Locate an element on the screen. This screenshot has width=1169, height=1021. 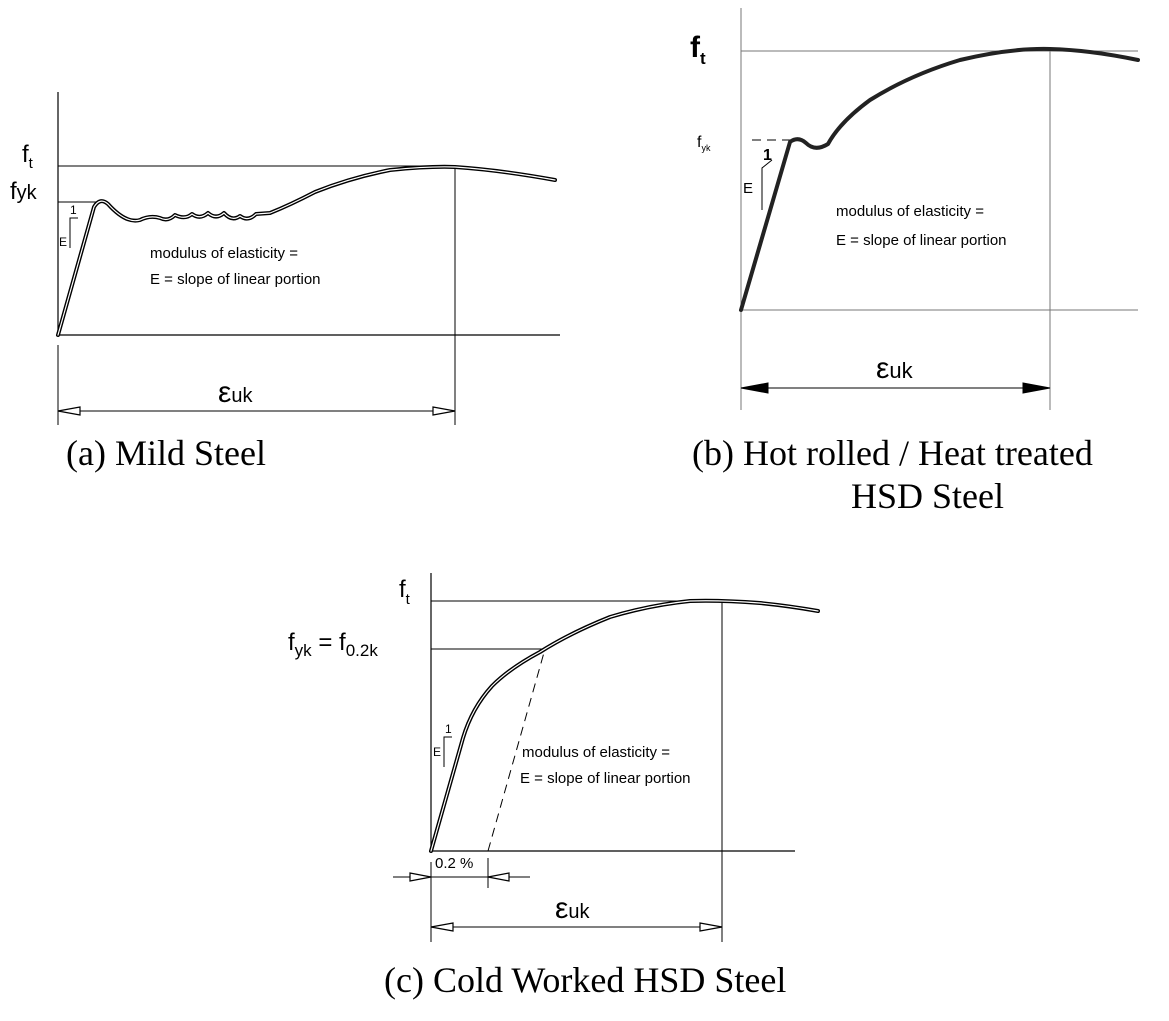
panel-a-annotation-line-2: E = slope of linear portion is located at coordinates (235, 279).